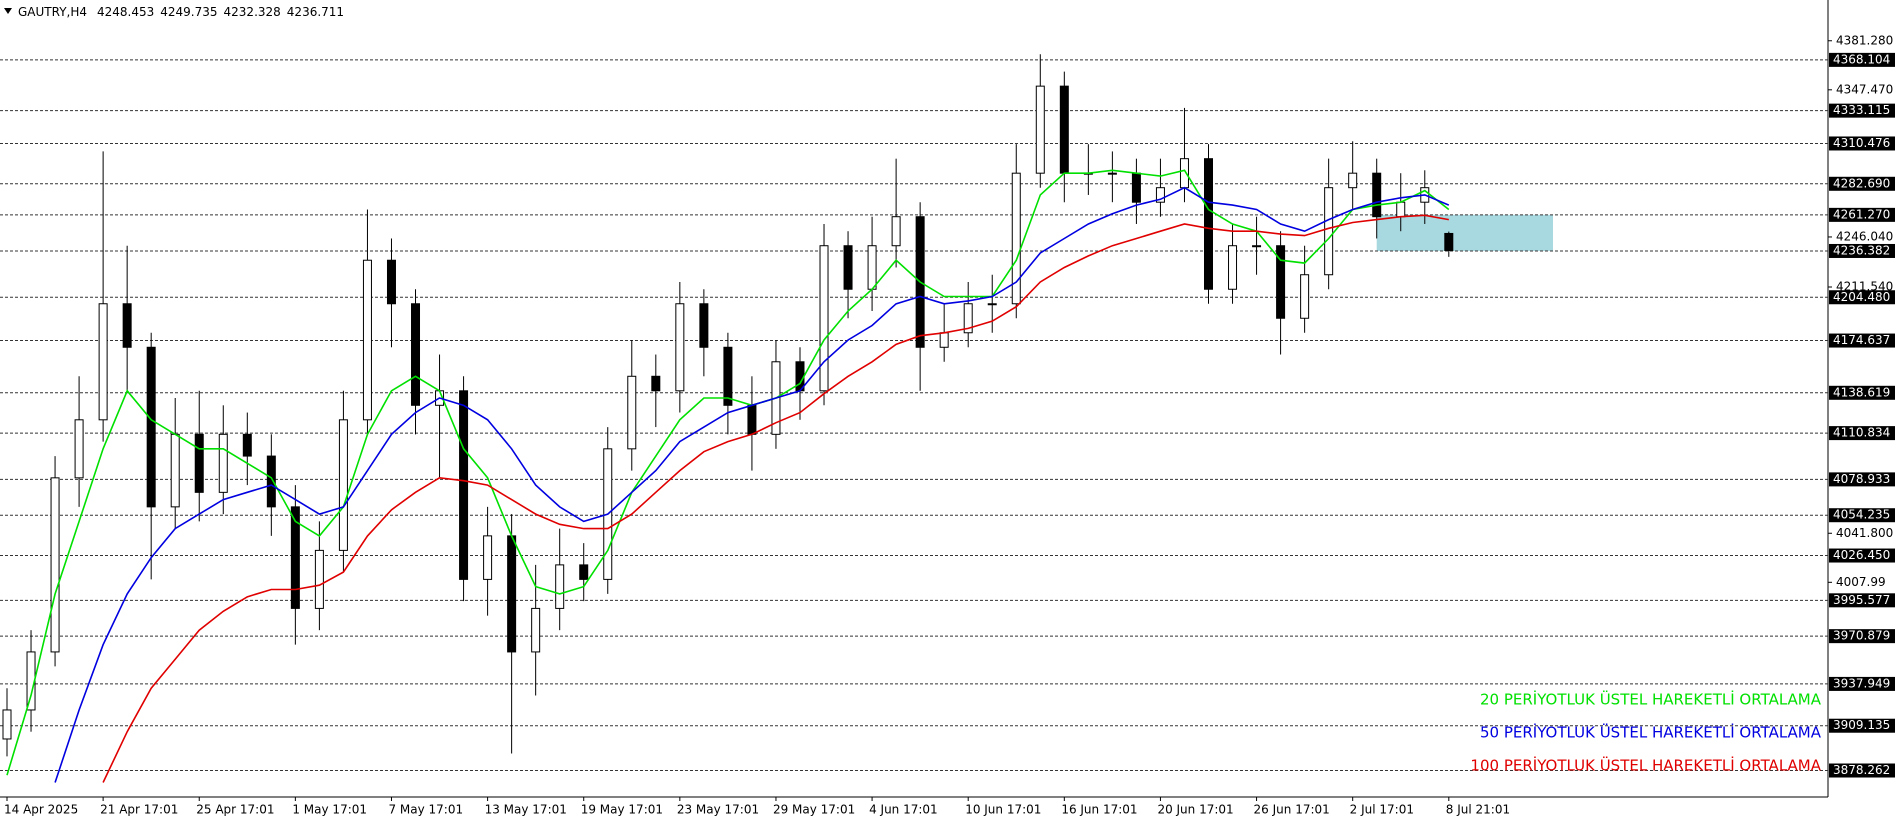 This screenshot has height=824, width=1896. Describe the element at coordinates (139, 810) in the screenshot. I see `x-tick-label: 21 Apr 17:01` at that location.